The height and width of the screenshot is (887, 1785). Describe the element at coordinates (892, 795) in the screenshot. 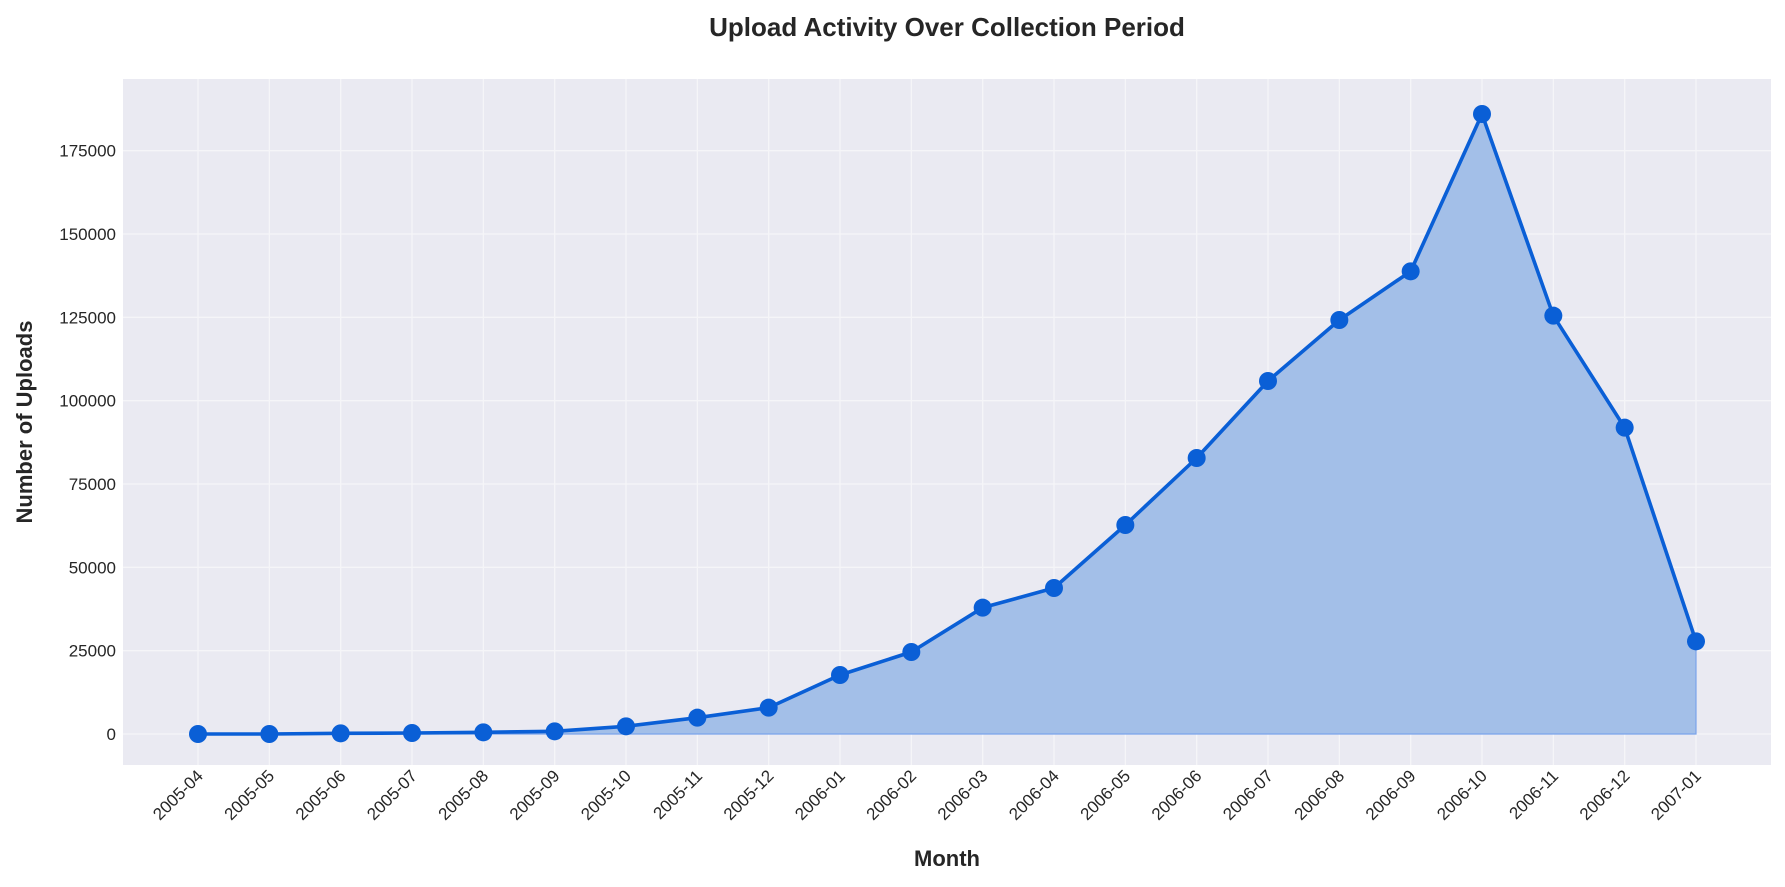

I see `x-tick-label: 2006-02` at that location.